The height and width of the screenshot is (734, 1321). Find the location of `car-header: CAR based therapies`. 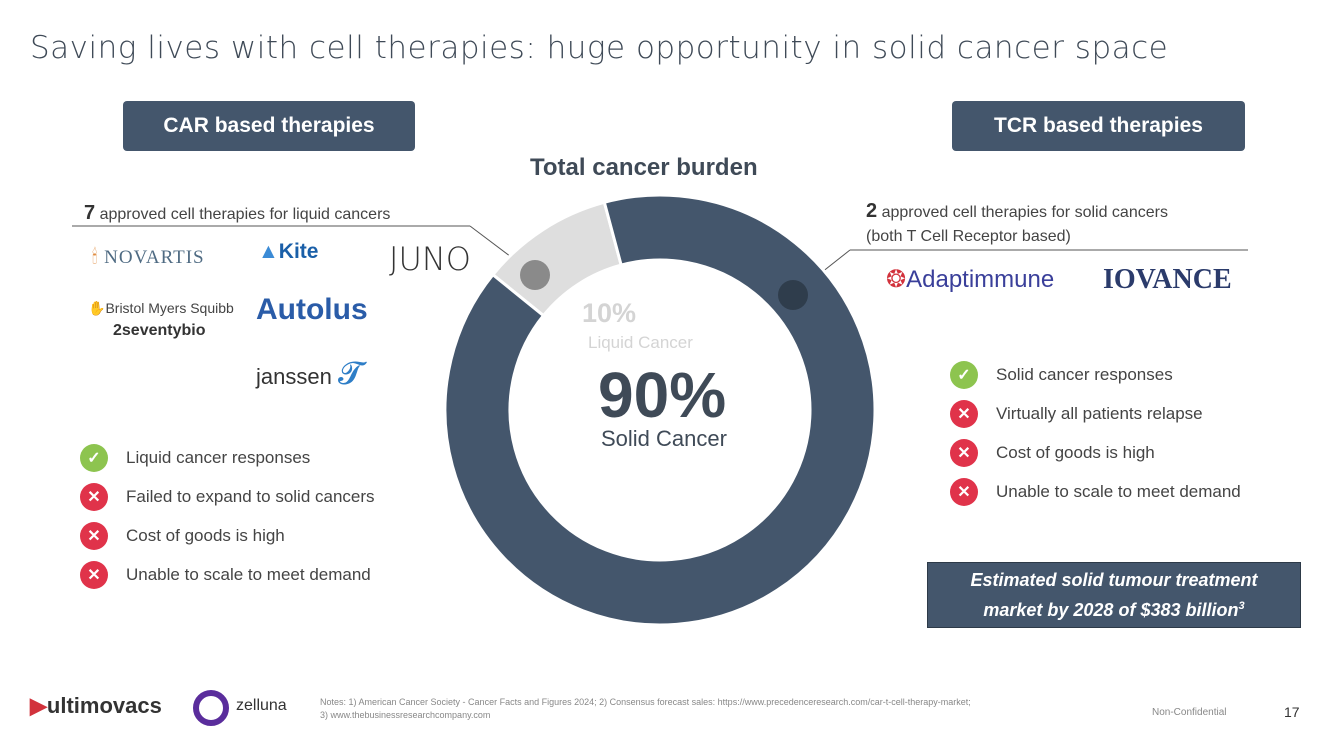

car-header: CAR based therapies is located at coordinates (269, 126).